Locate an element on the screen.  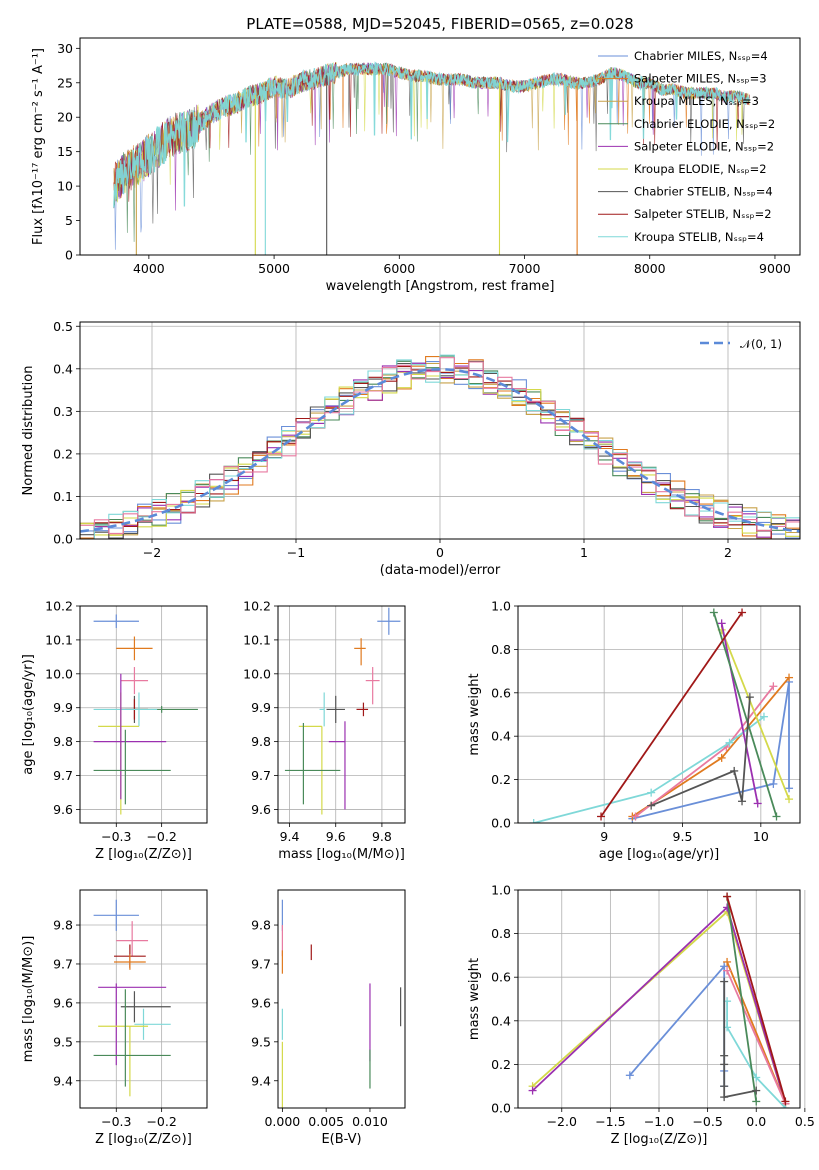
age-vs-Z-ytick-label: 10.0 is located at coordinates (59, 673).